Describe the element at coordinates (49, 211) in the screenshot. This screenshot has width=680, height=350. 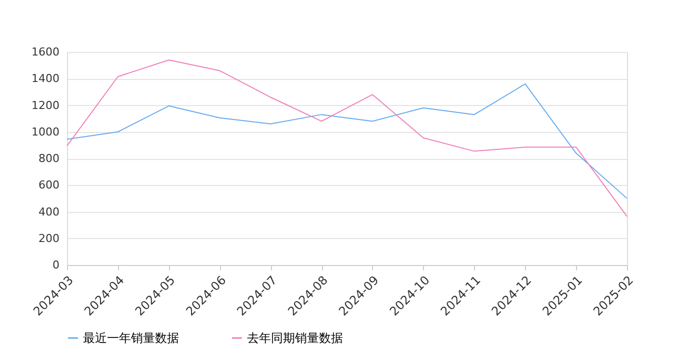
I see `y-tick-label: 400` at that location.